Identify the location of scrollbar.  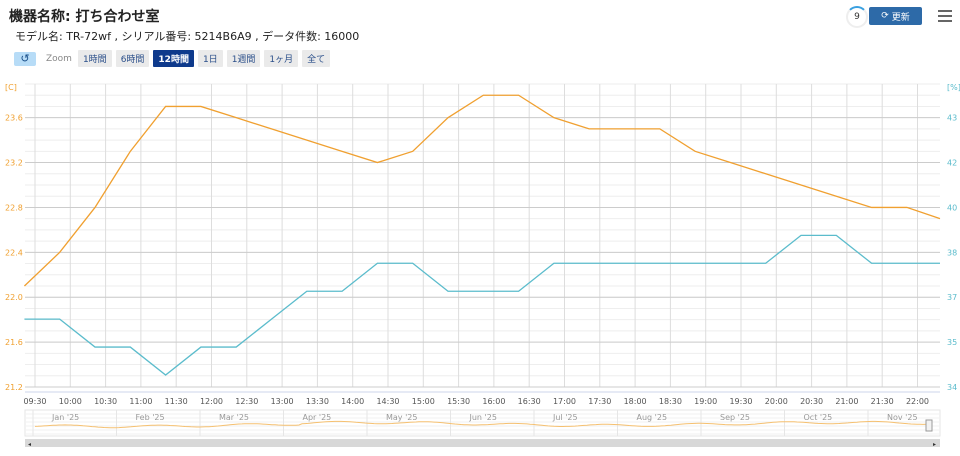
(482, 443).